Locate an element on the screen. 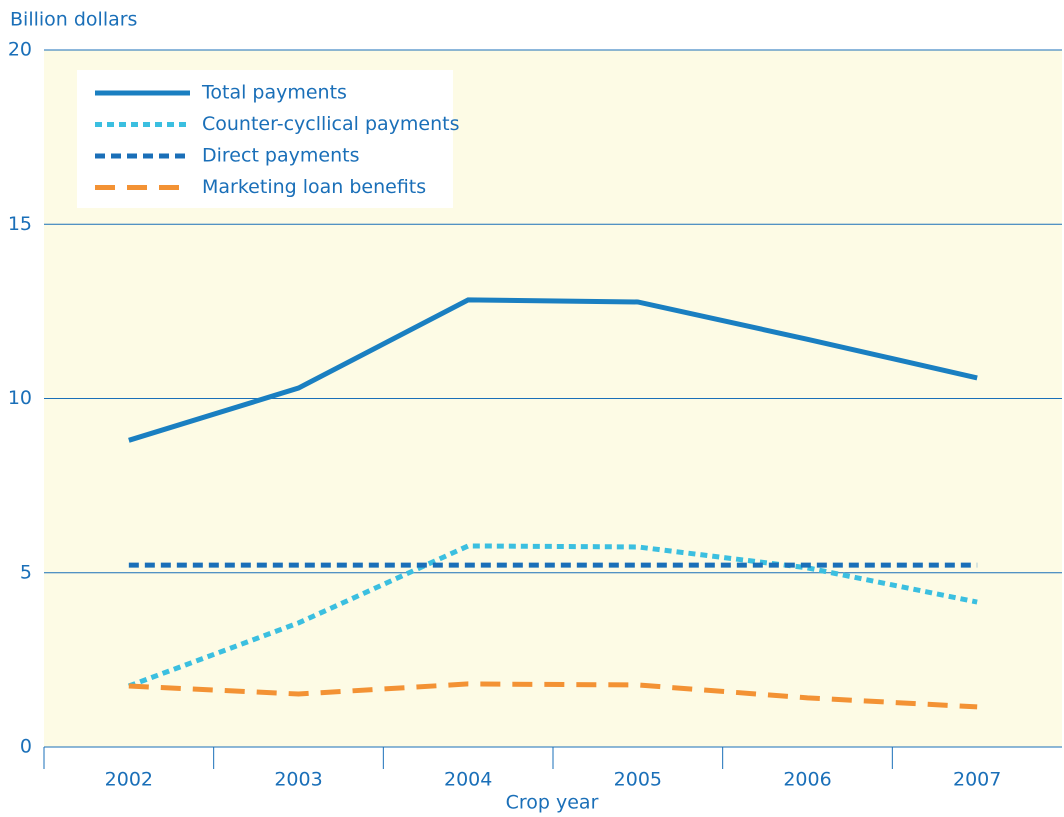 This screenshot has height=817, width=1064. x-tick-label: 2007 is located at coordinates (977, 780).